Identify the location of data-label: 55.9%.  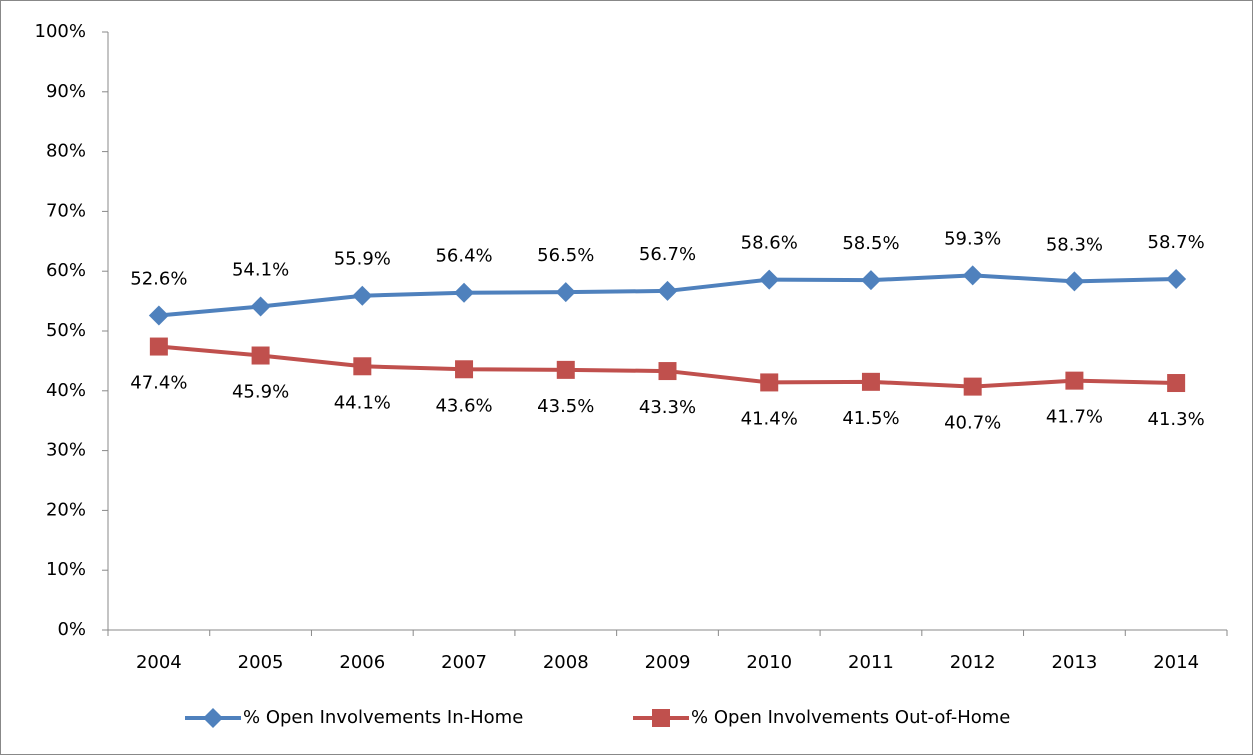
(362, 259).